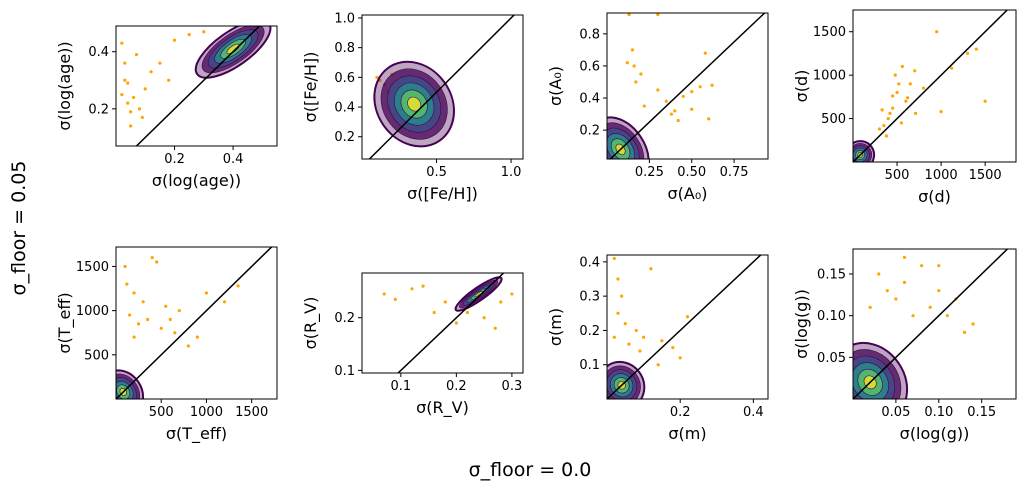 Image resolution: width=1025 pixels, height=492 pixels. Describe the element at coordinates (938, 412) in the screenshot. I see `x-tick-label: 0.10` at that location.